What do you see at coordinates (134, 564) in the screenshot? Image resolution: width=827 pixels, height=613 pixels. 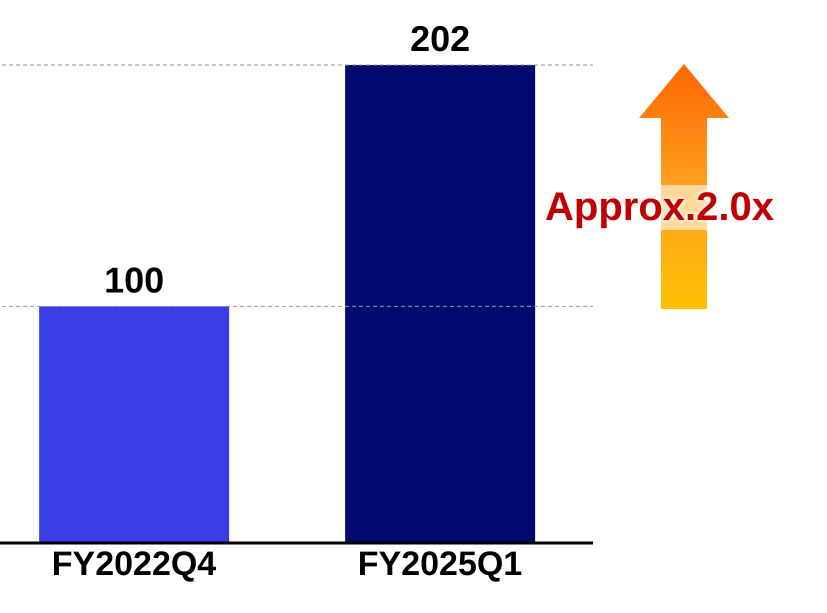 I see `x-tick-label: FY2022Q4` at bounding box center [134, 564].